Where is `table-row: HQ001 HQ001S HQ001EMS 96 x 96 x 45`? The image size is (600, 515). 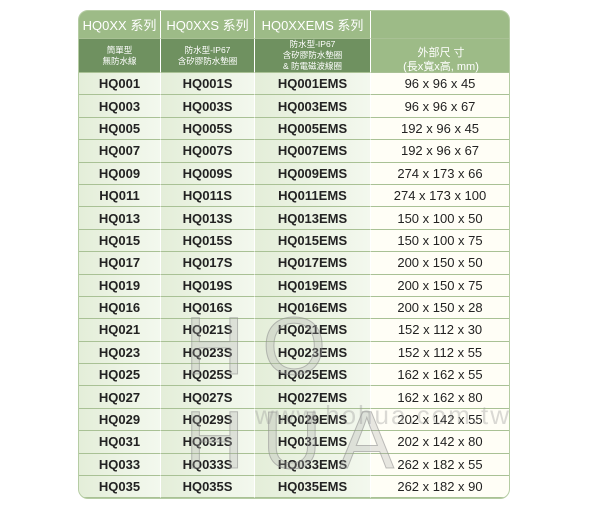
table-row: HQ001 HQ001S HQ001EMS 96 x 96 x 45 is located at coordinates (294, 84).